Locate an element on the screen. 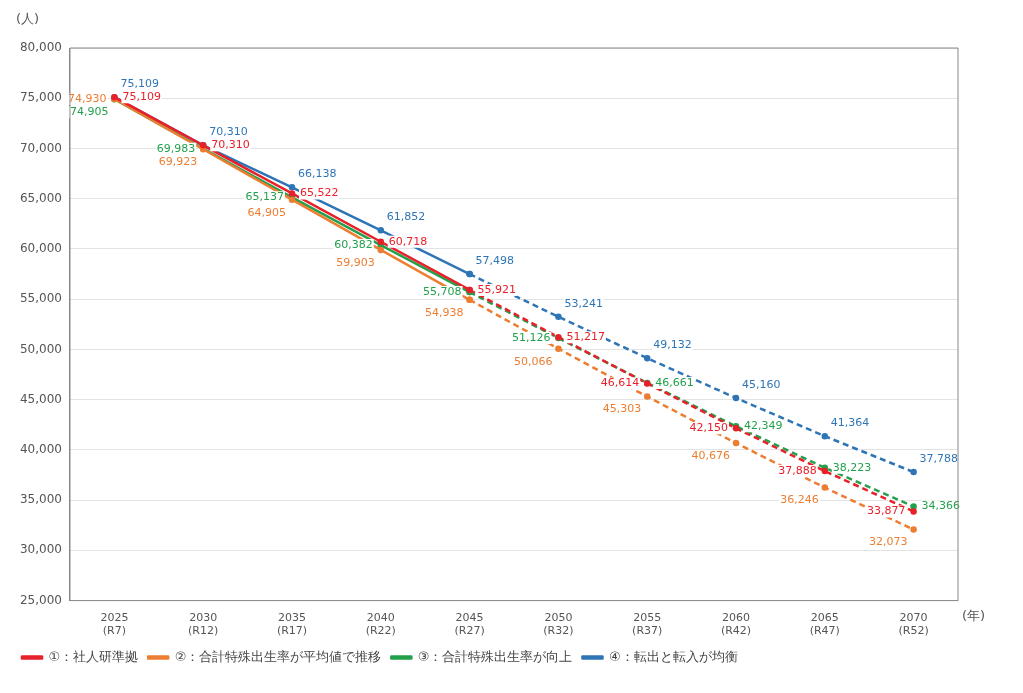 This screenshot has width=1023, height=693. data-label: 55,708 is located at coordinates (442, 291).